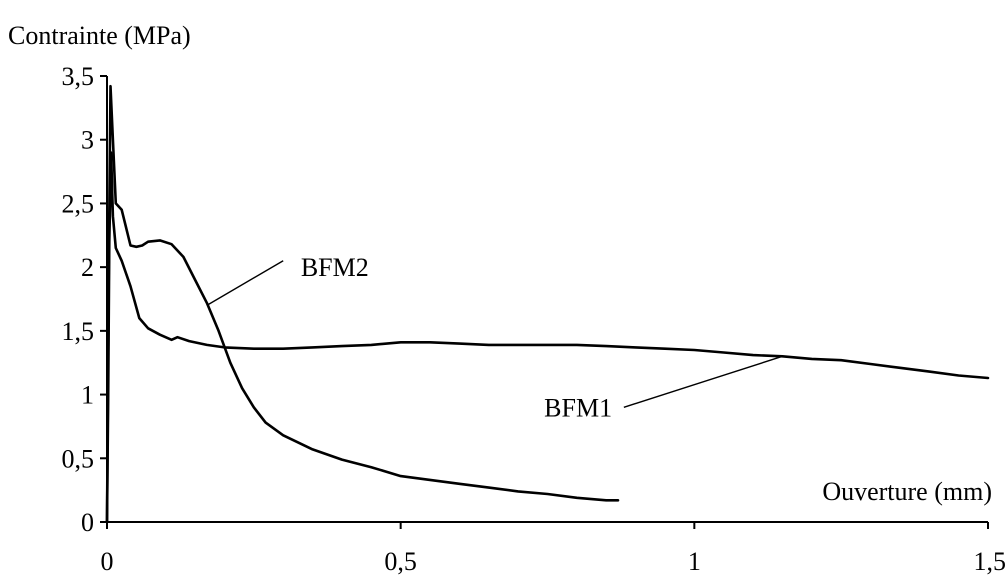  I want to click on y-tick-label-1: 1, so click(87, 395).